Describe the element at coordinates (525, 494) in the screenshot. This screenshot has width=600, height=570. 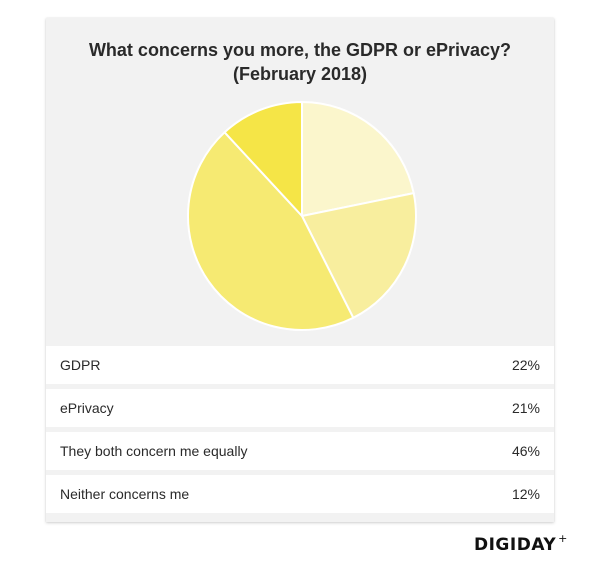
I see `legend-value: 12%` at that location.